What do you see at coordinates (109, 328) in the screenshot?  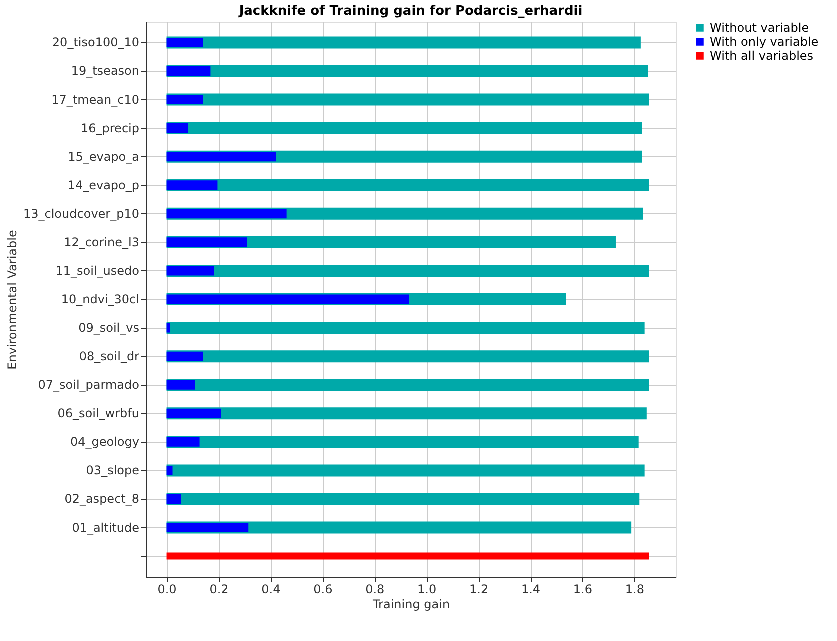 I see `y-tick-label: 09_soil_vs` at bounding box center [109, 328].